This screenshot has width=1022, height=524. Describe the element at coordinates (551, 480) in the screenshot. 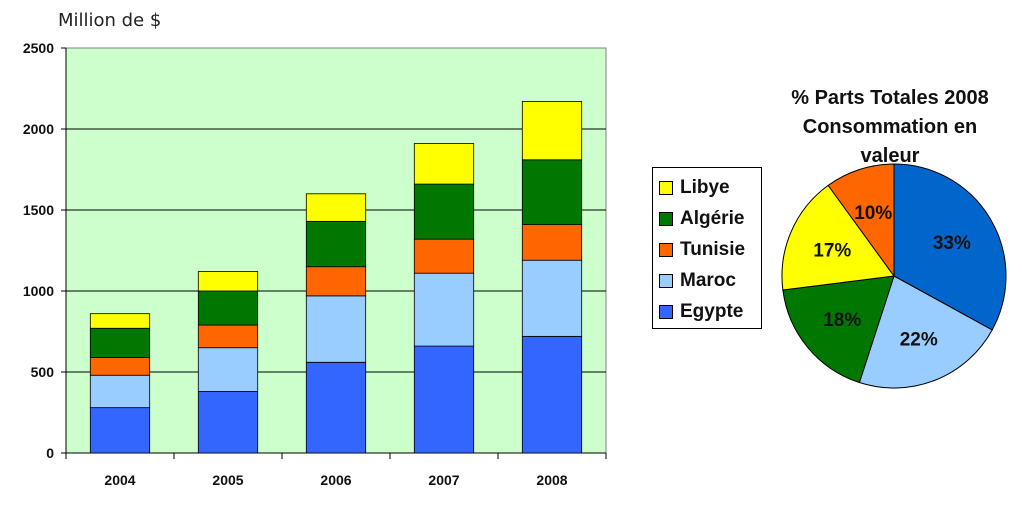

I see `x-tick-label: 2008` at that location.